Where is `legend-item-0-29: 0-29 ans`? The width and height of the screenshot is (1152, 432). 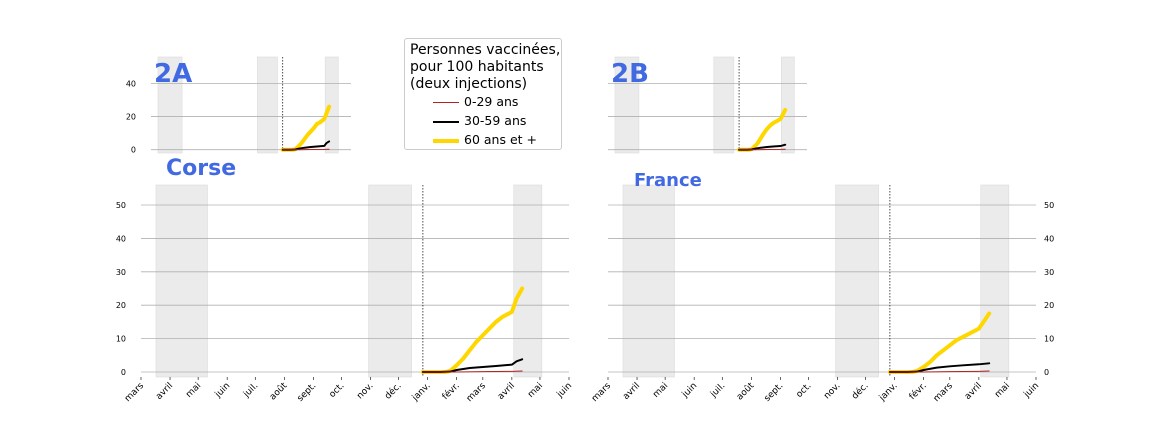
legend-item-0-29: 0-29 ans is located at coordinates (483, 103).